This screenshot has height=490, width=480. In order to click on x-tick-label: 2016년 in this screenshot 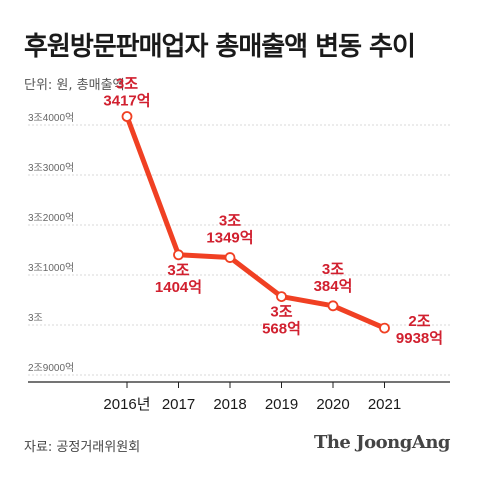, I will do `click(126, 404)`.